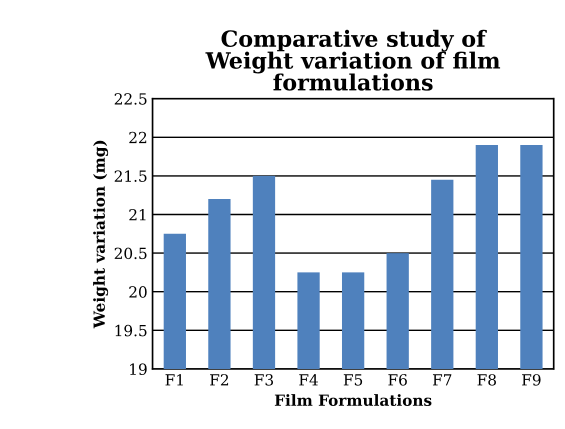 Image resolution: width=565 pixels, height=429 pixels. I want to click on y-tick-label: 19.5, so click(131, 330).